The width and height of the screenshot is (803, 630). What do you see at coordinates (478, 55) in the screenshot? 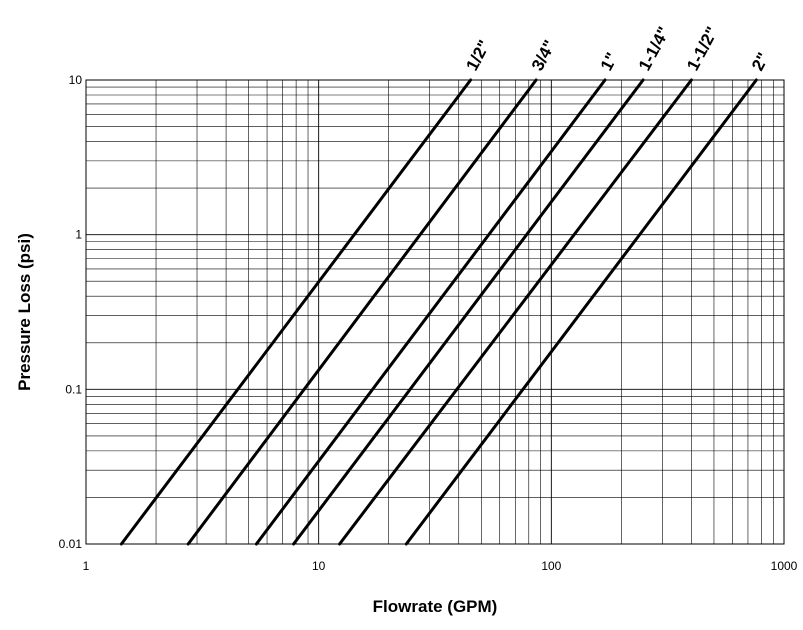
I see `series-label: 1/2"` at bounding box center [478, 55].